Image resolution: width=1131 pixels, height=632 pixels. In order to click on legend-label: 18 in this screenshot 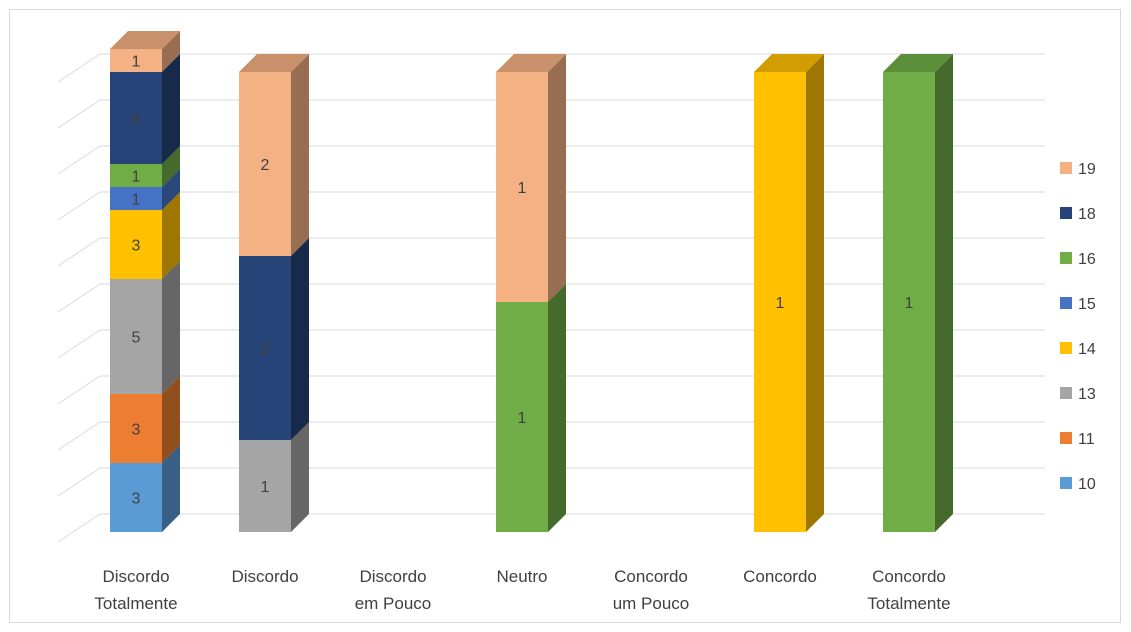, I will do `click(1087, 214)`.